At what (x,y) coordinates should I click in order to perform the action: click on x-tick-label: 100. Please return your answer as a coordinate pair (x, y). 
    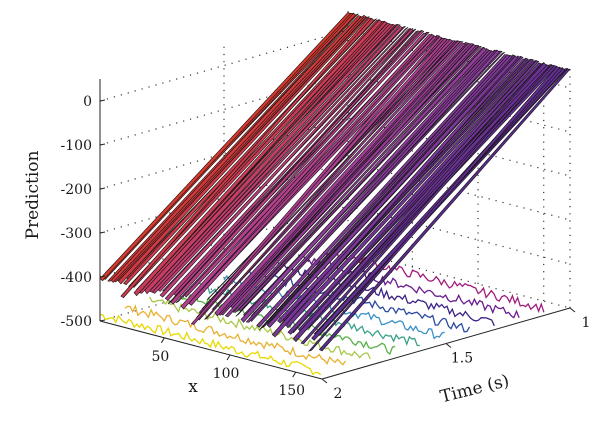
    Looking at the image, I should click on (226, 374).